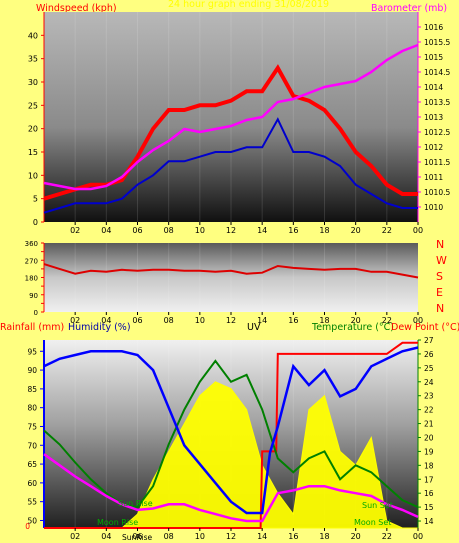 The height and width of the screenshot is (543, 459). I want to click on baro-y-tick-label: 1013, so click(433, 117).